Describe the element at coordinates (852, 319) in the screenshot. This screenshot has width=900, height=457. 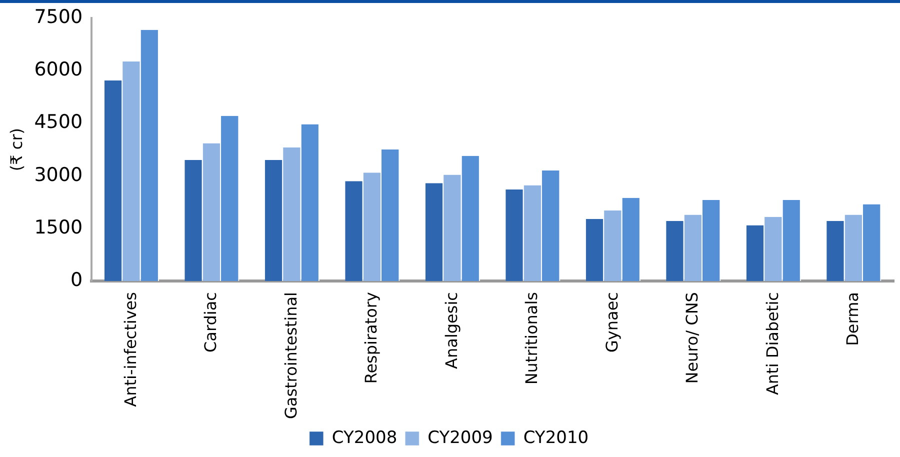
I see `x-tick-label: Derma` at that location.